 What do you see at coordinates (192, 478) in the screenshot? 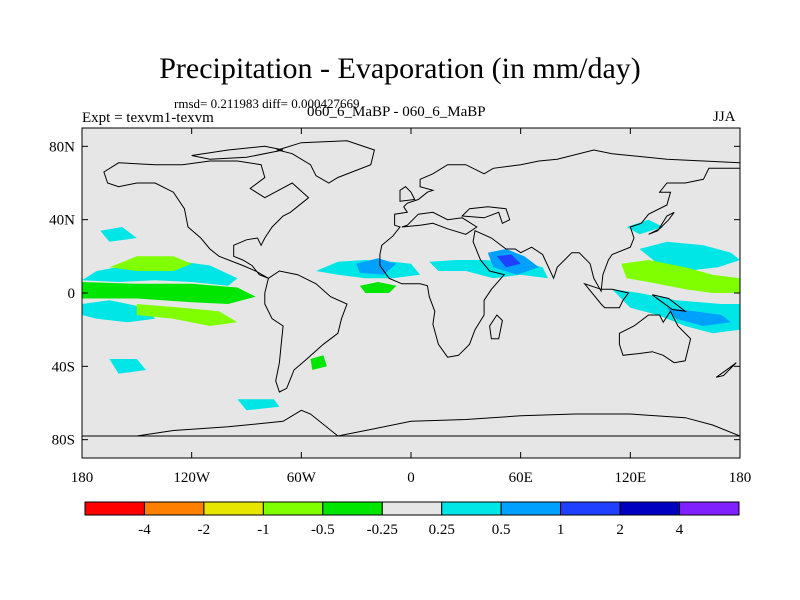
I see `x-tick-label: 120W` at bounding box center [192, 478].